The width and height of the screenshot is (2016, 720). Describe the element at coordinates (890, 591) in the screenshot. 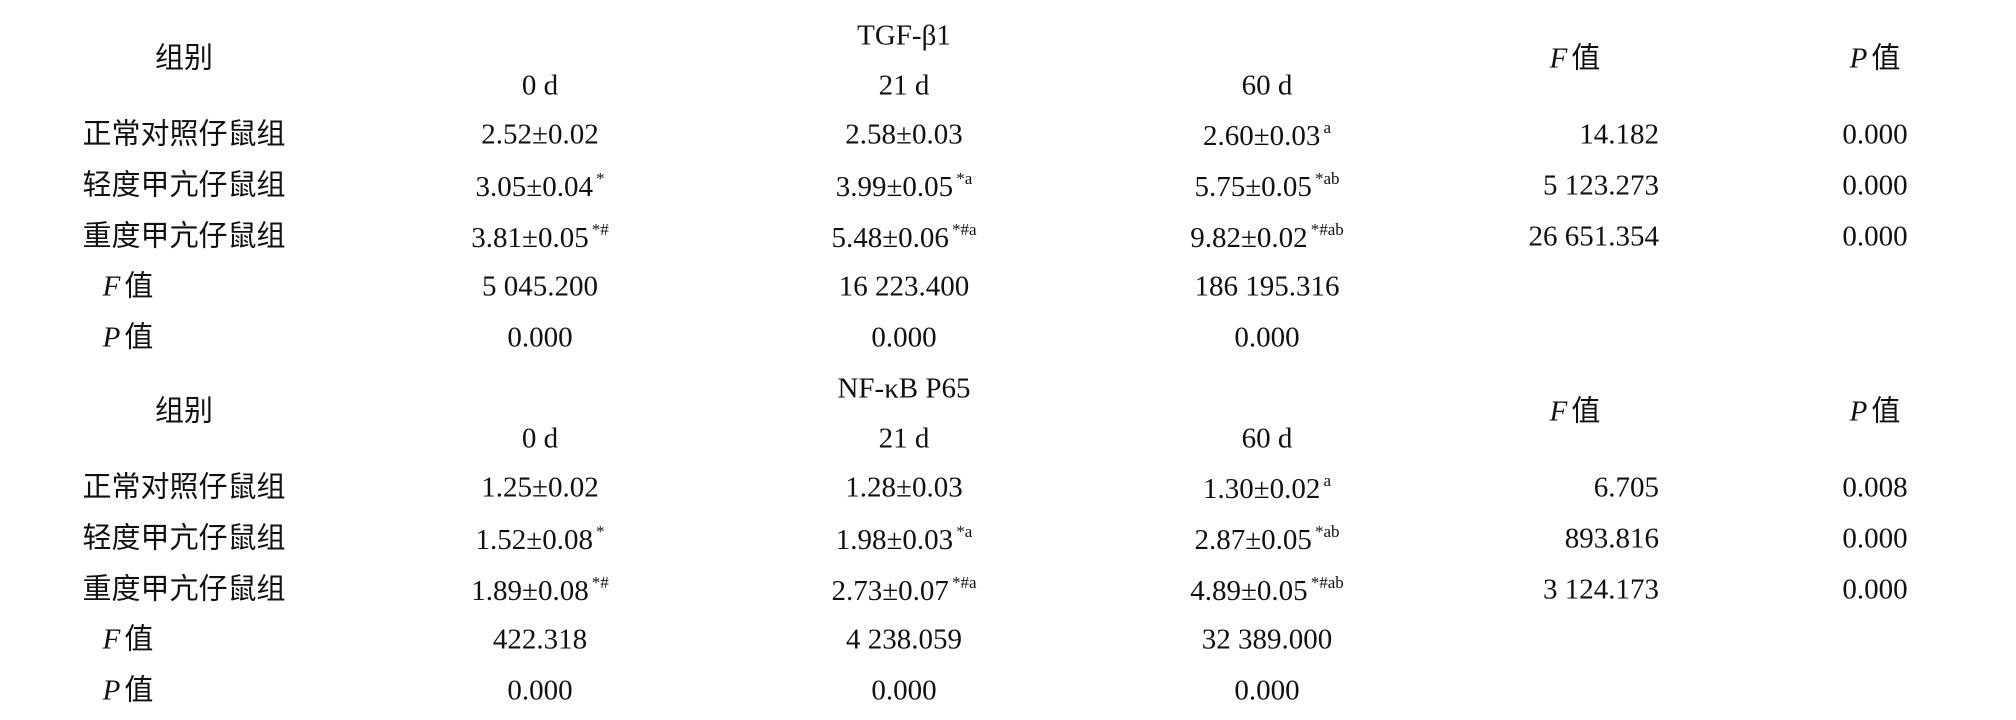

I see `cell-value: 2.73±0.07` at that location.